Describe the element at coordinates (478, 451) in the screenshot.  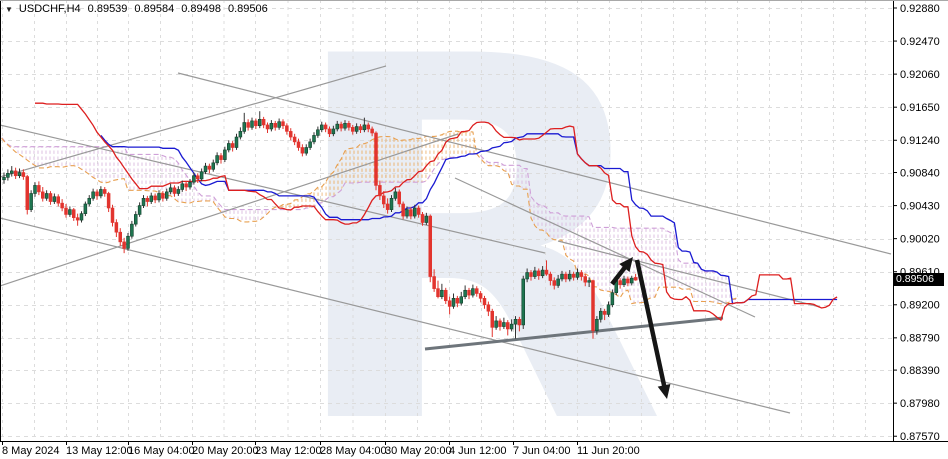
I see `time-tick-label: 4 Jun 12:00` at that location.